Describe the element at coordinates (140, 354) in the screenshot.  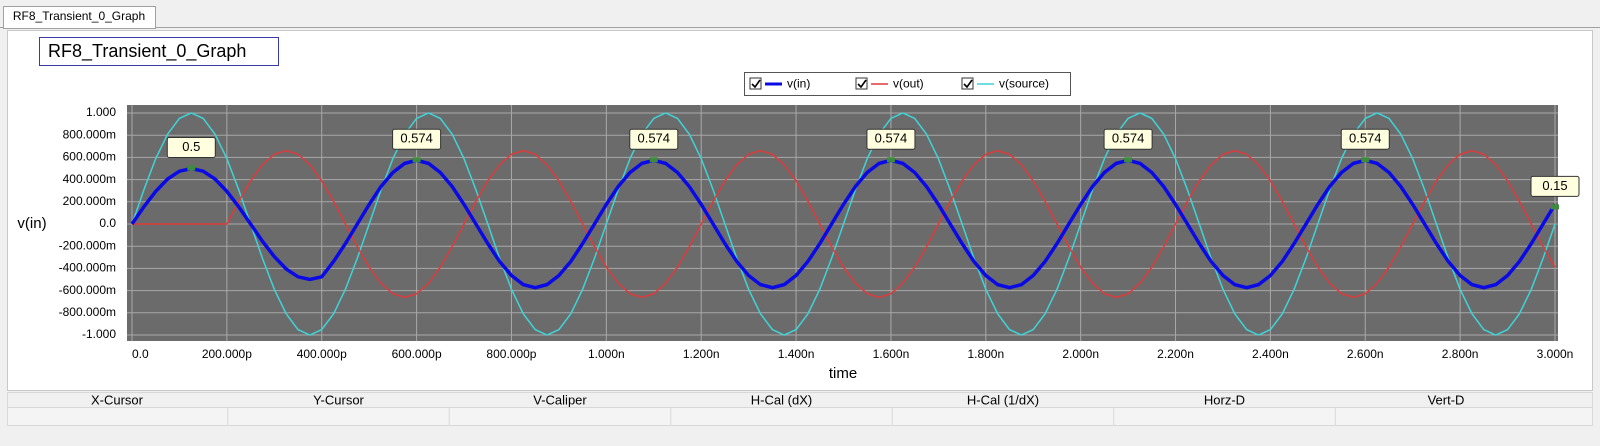
I see `x-tick-label: 0.0` at that location.